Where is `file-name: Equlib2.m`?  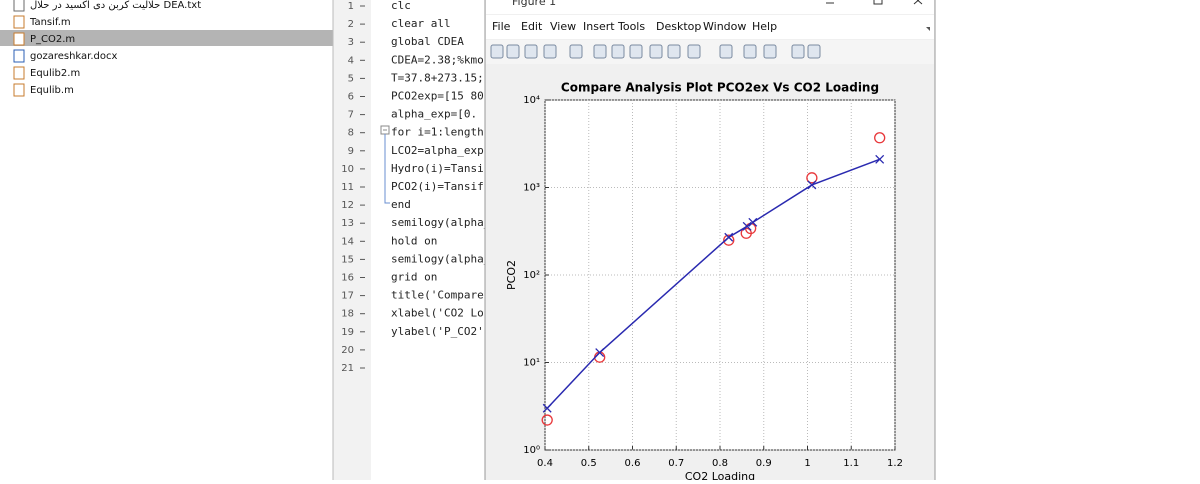
file-name: Equlib2.m is located at coordinates (55, 73).